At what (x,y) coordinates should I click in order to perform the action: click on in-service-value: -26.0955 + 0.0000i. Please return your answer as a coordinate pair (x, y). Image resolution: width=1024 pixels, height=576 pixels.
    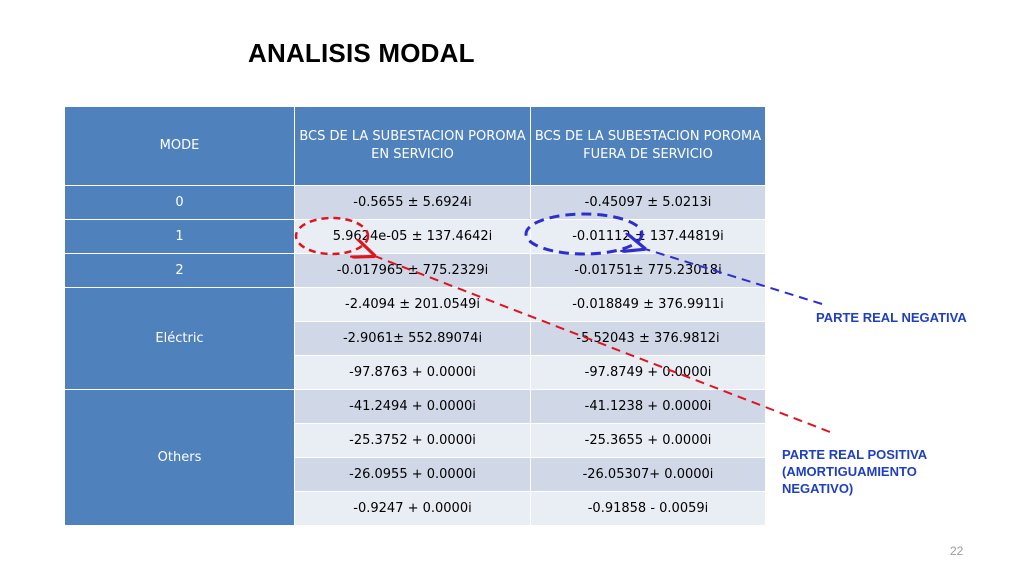
    Looking at the image, I should click on (412, 474).